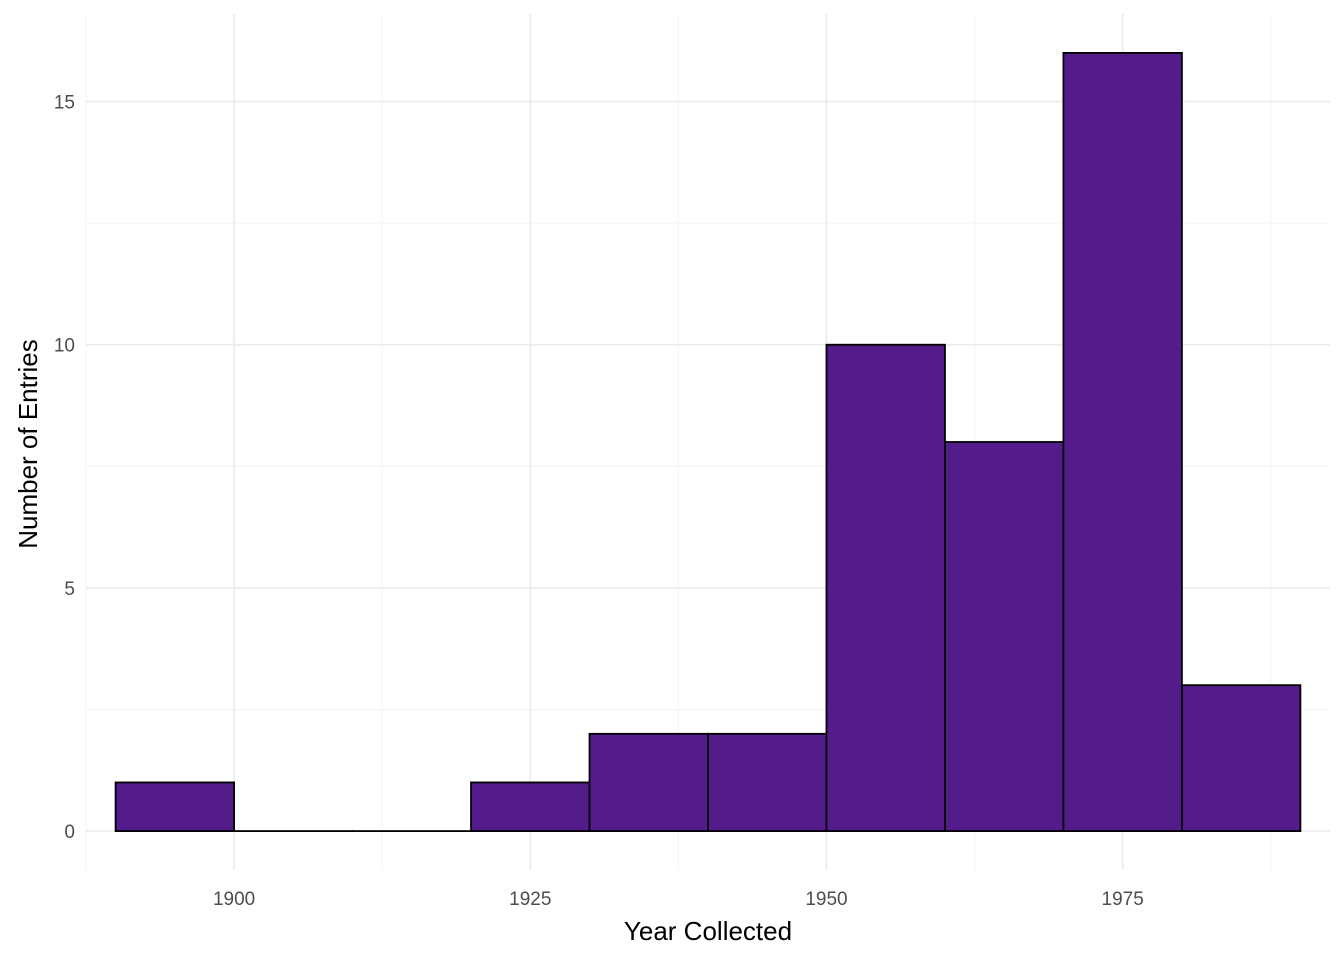  Describe the element at coordinates (678, 899) in the screenshot. I see `x-axis-tick-labels: 1900 1925 1950 1975` at that location.